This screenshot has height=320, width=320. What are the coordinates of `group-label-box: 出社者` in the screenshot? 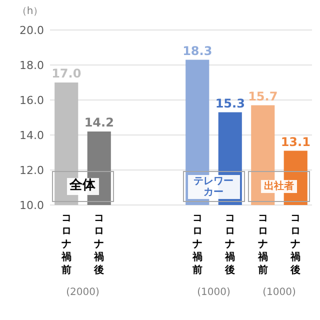 It's located at (279, 186).